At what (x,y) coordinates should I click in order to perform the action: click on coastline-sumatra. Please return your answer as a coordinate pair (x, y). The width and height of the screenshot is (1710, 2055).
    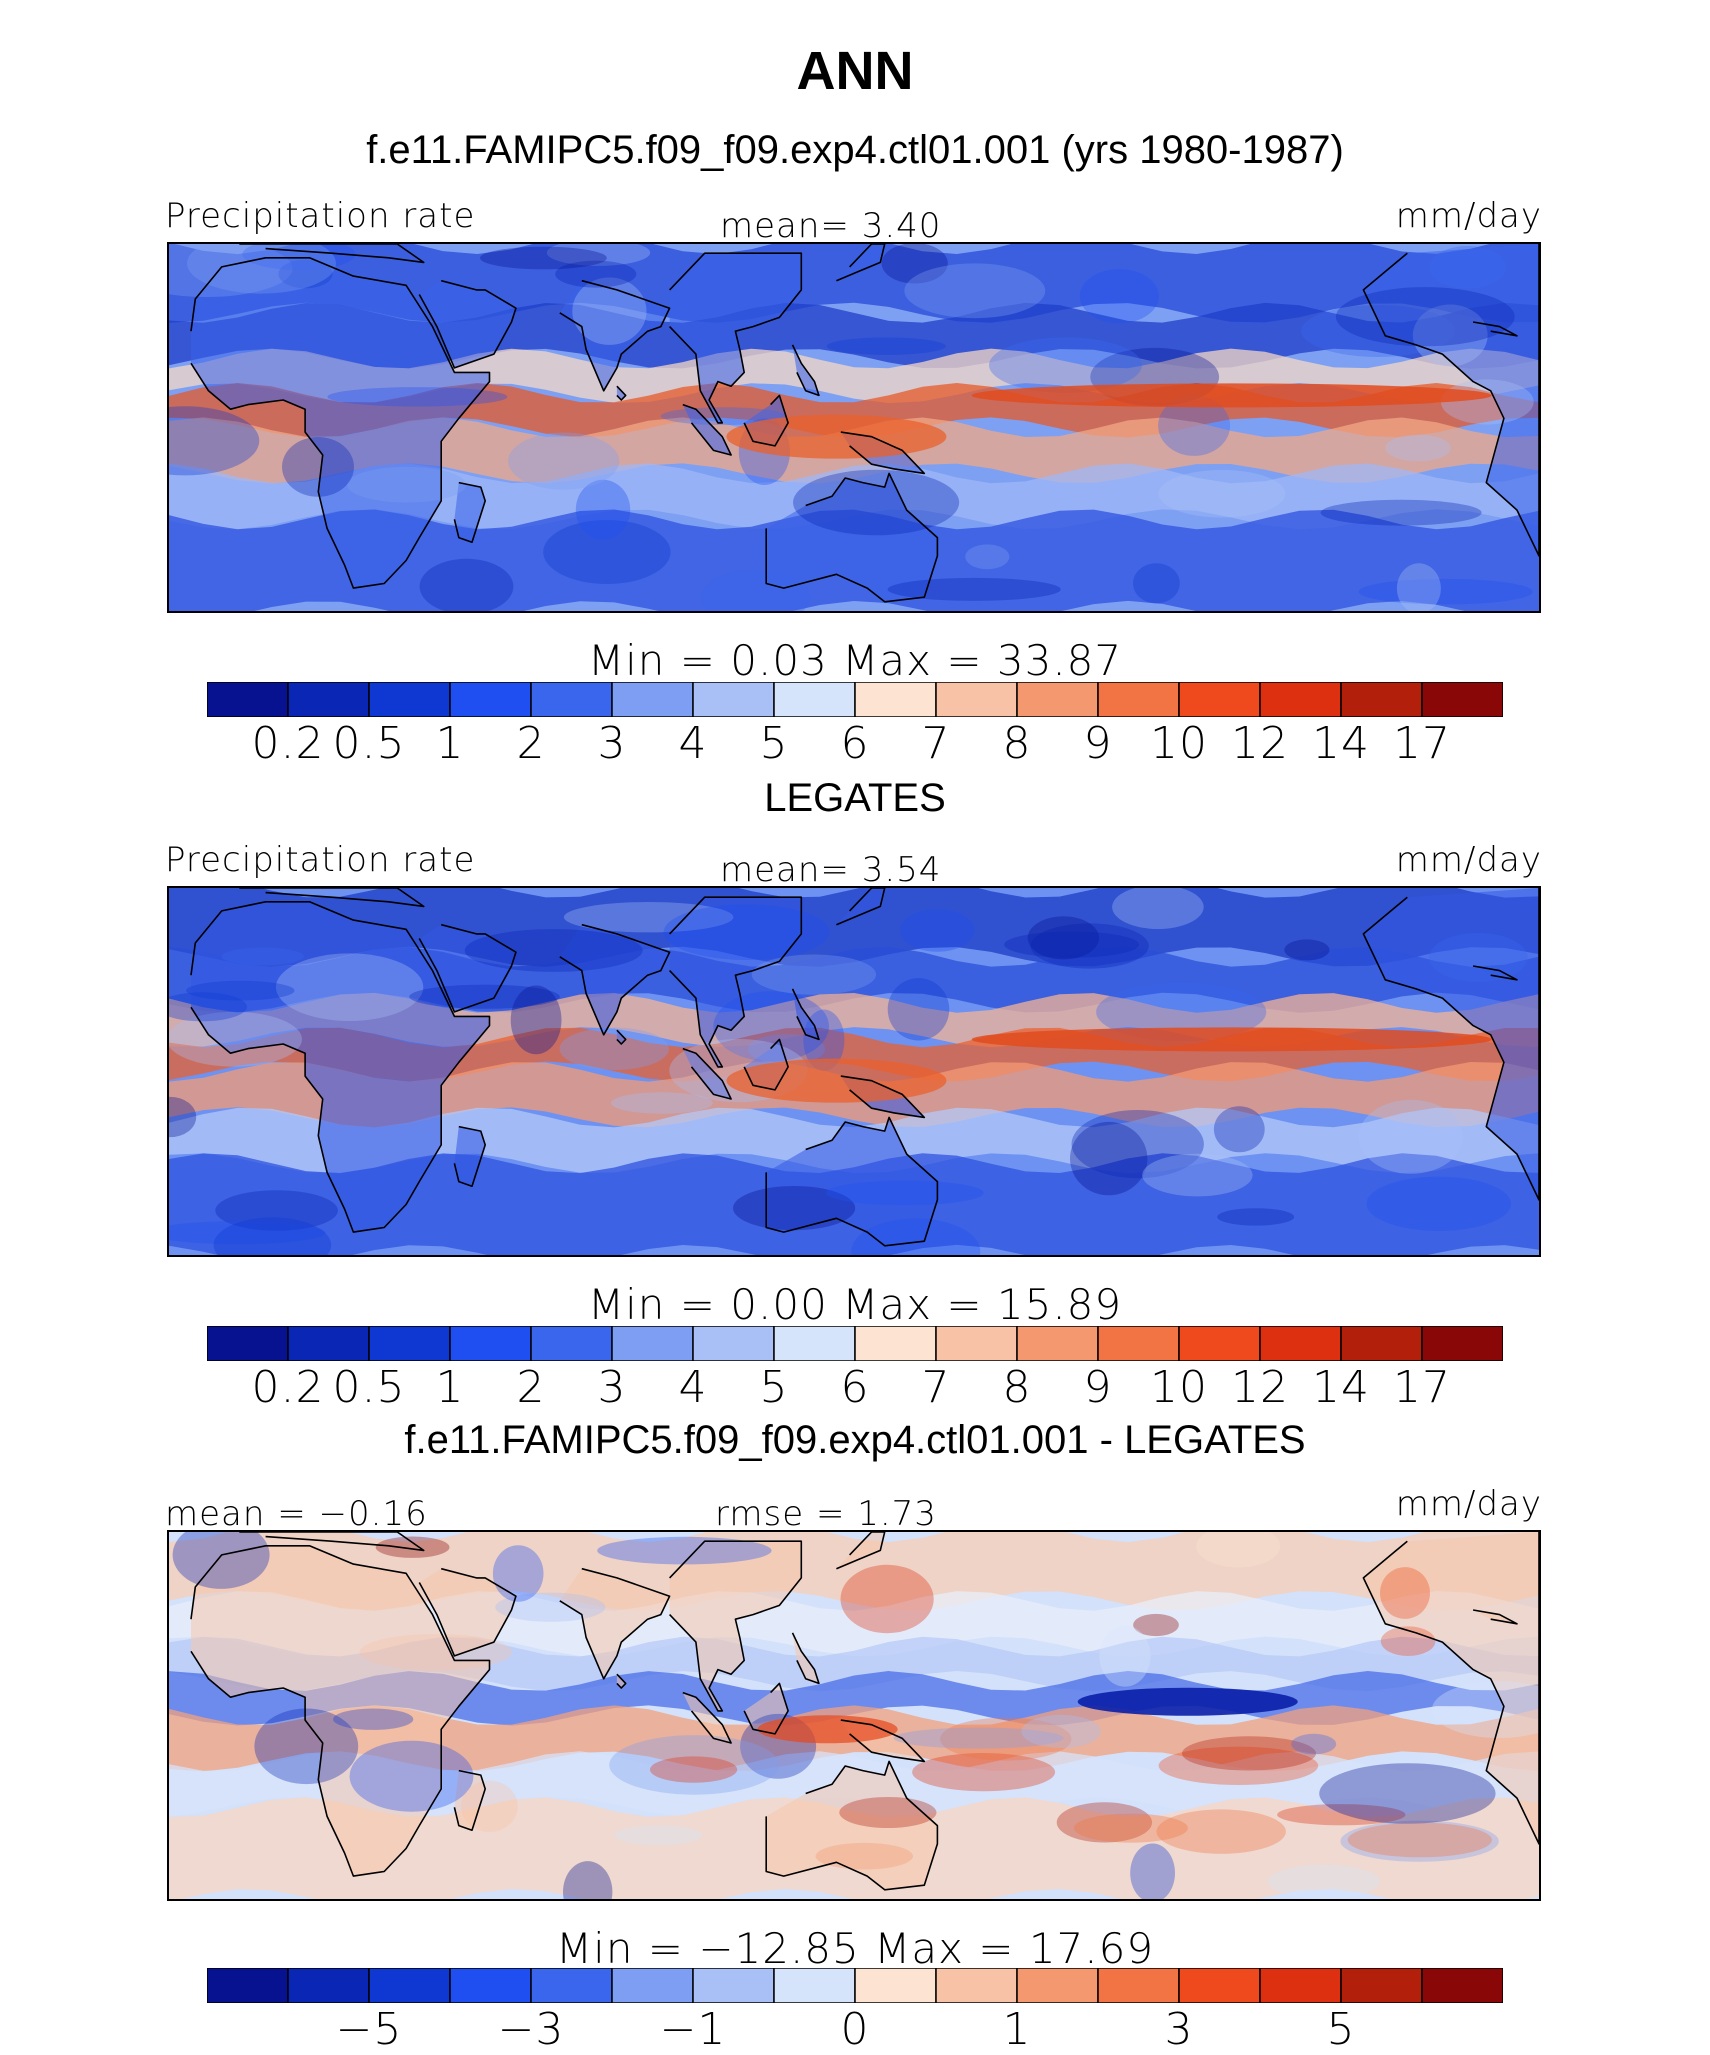
    Looking at the image, I should click on (707, 1717).